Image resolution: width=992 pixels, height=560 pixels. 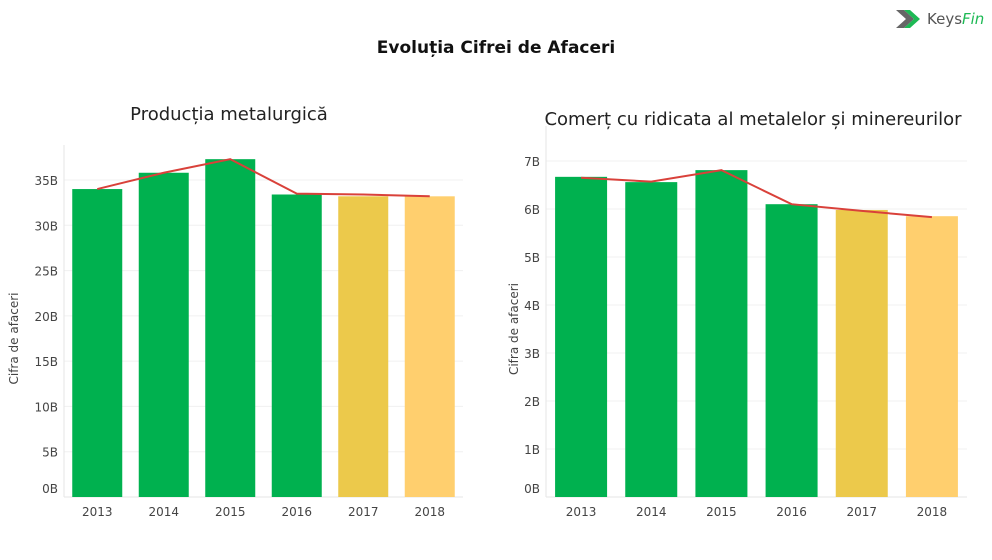 I want to click on y-tick-label: 20B, so click(x=46, y=317).